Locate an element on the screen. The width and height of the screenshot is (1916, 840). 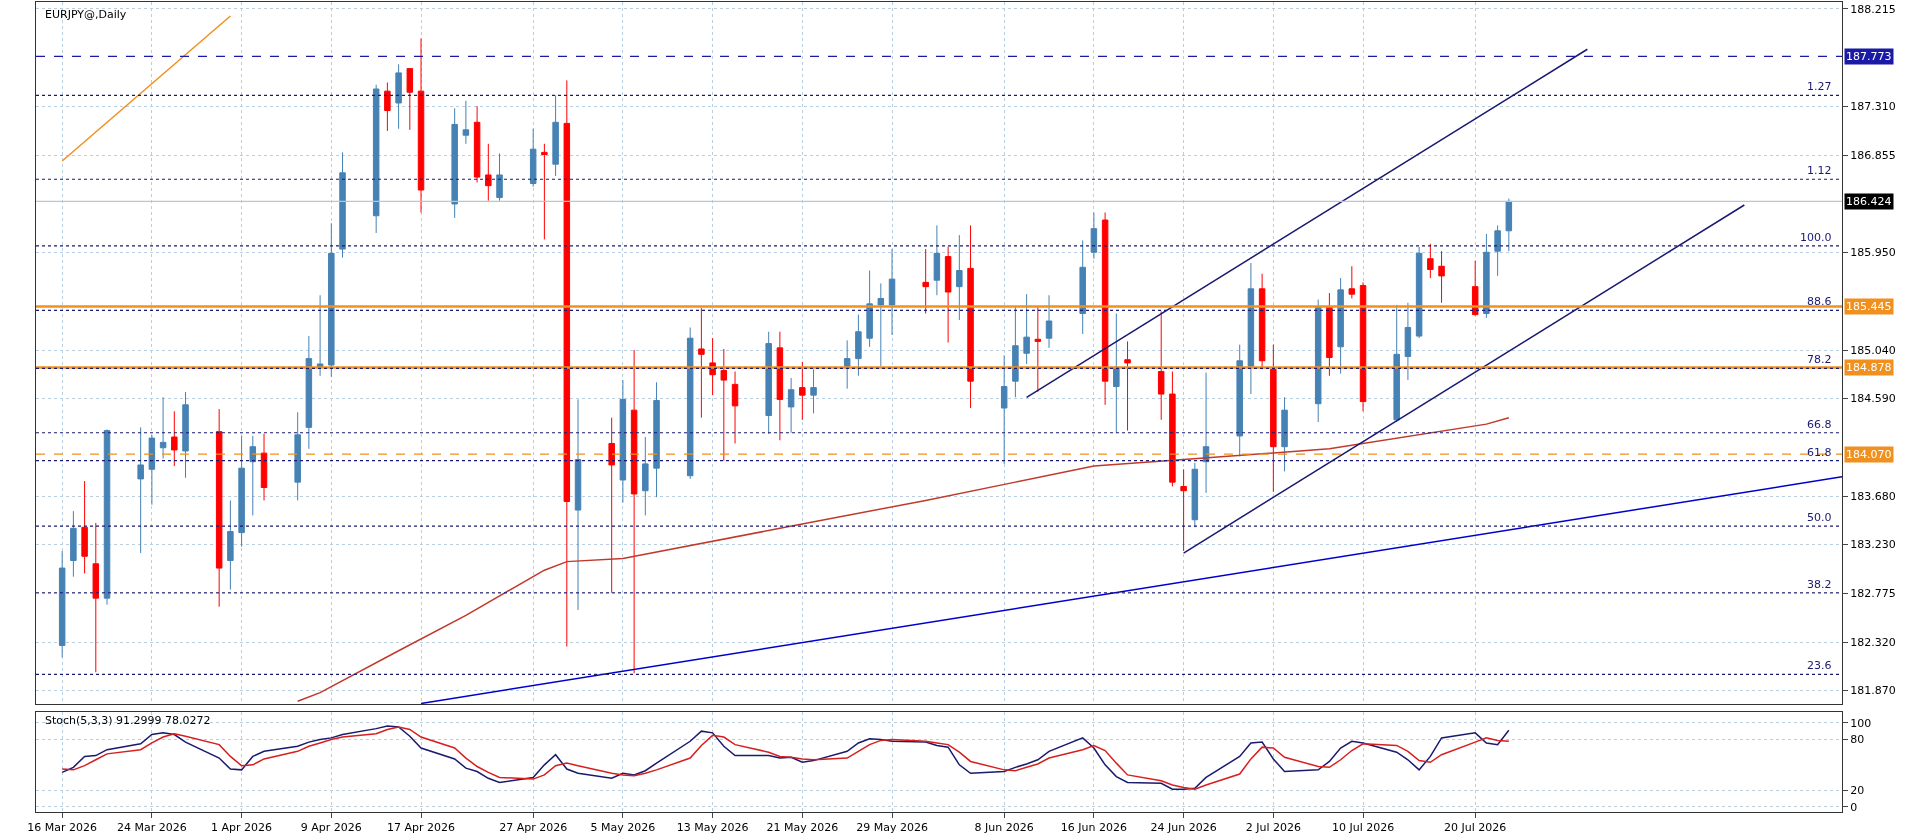
ref-line-label: 185.445 is located at coordinates (1869, 306).